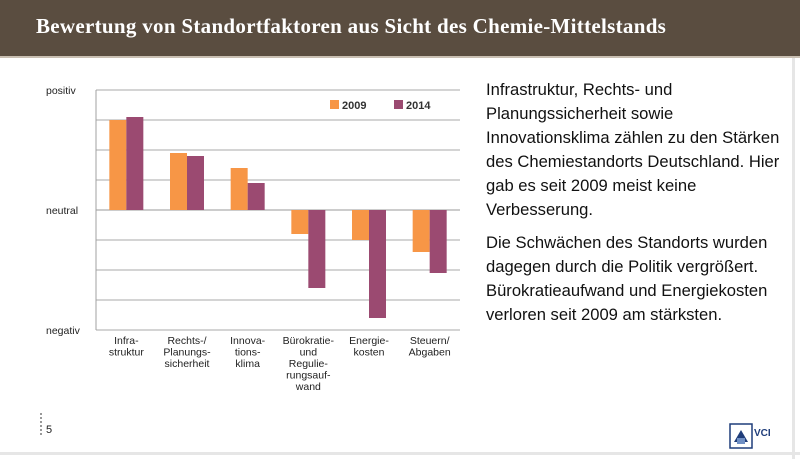  Describe the element at coordinates (398, 104) in the screenshot. I see `legend-swatch-2014` at that location.